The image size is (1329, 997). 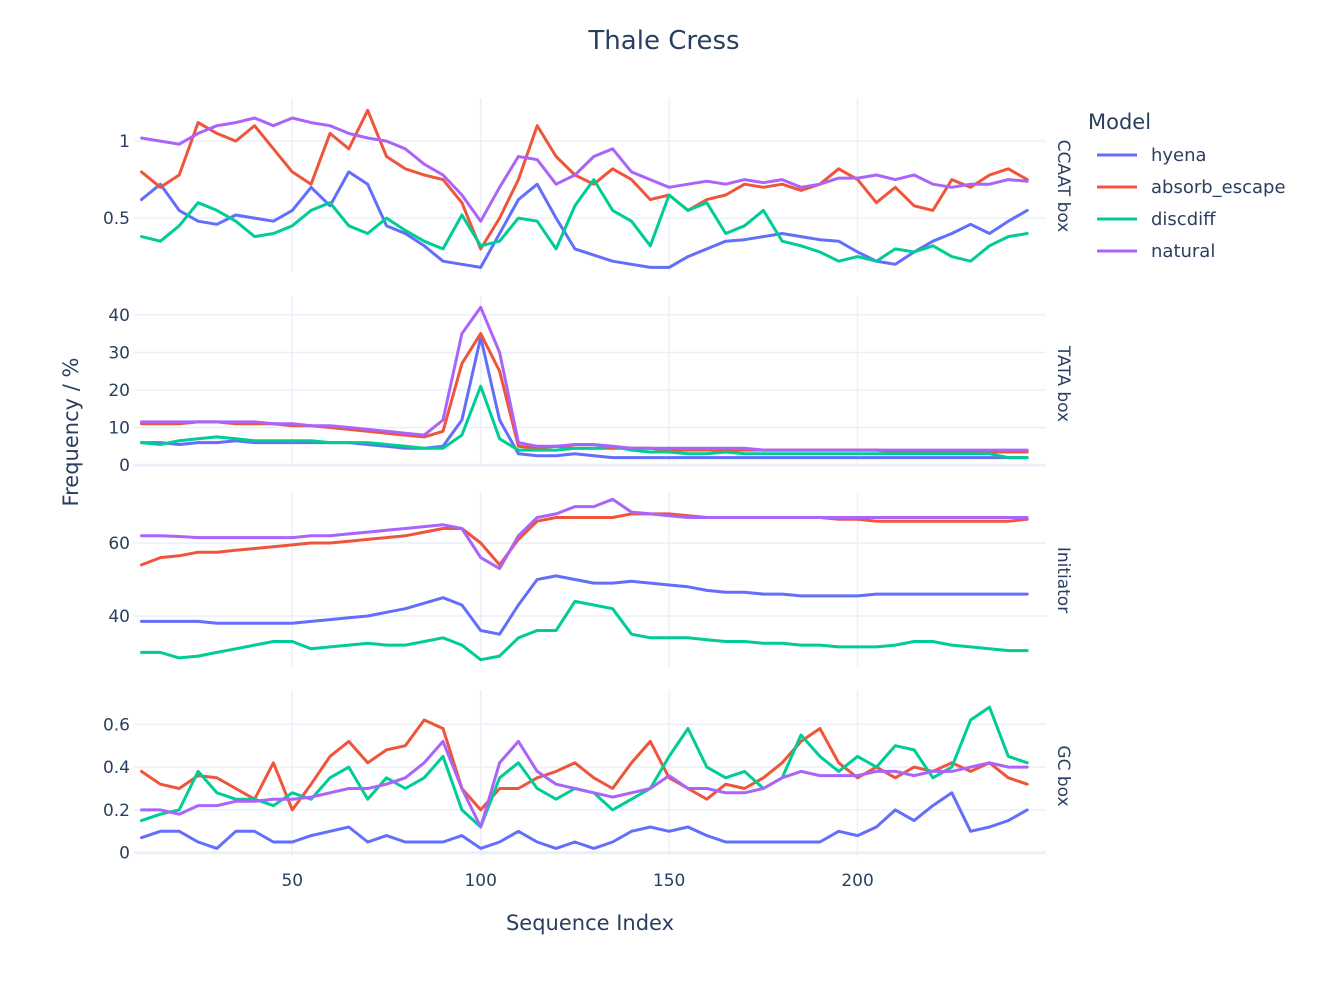 I want to click on facet-label: Initiator, so click(x=1063, y=580).